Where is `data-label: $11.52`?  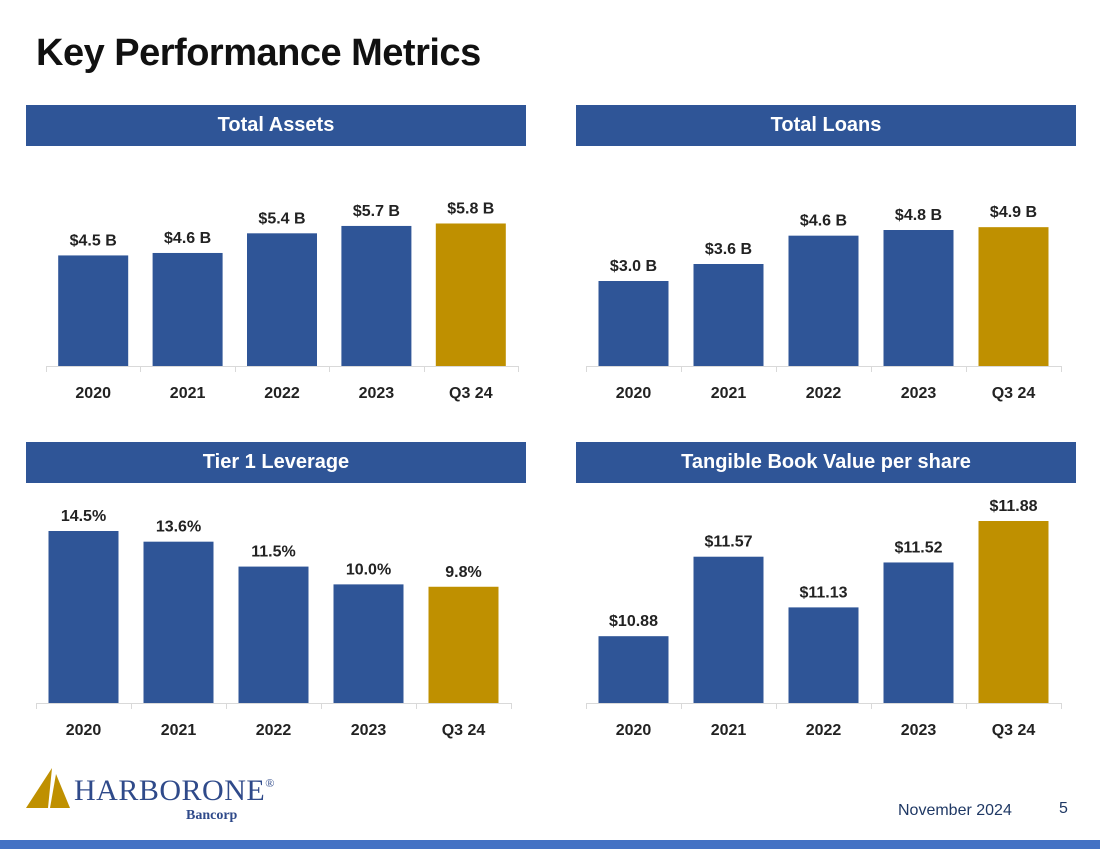 data-label: $11.52 is located at coordinates (918, 547).